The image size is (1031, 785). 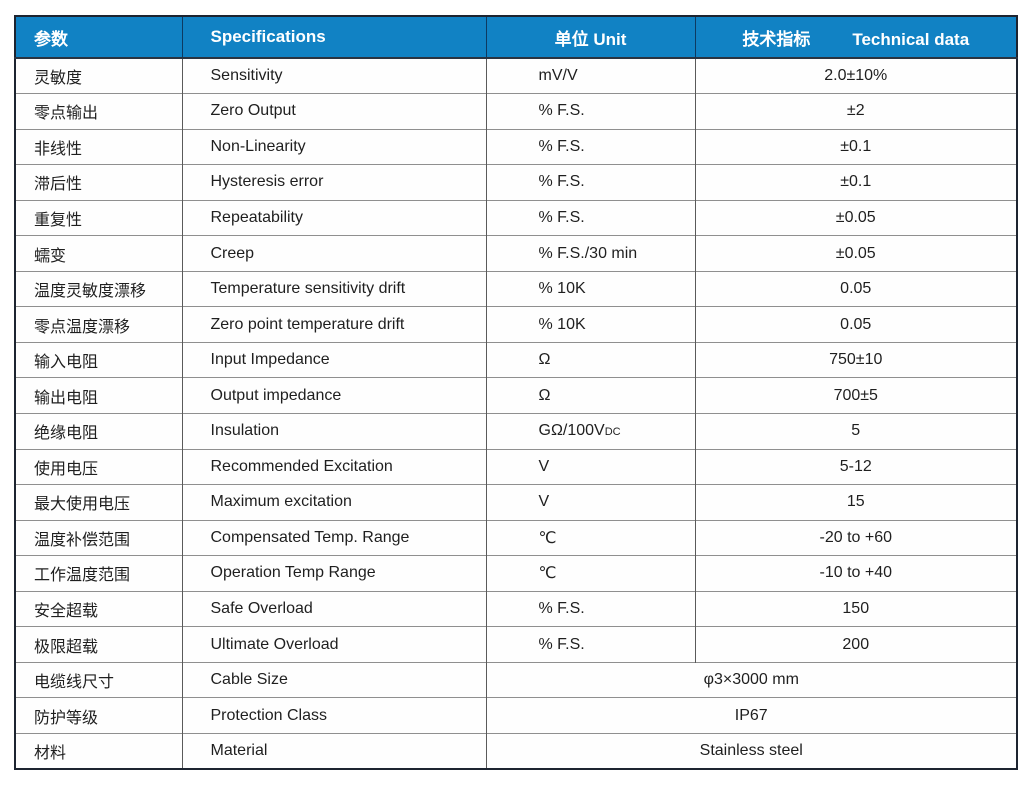 What do you see at coordinates (334, 146) in the screenshot?
I see `spec-cell: Non-Linearity` at bounding box center [334, 146].